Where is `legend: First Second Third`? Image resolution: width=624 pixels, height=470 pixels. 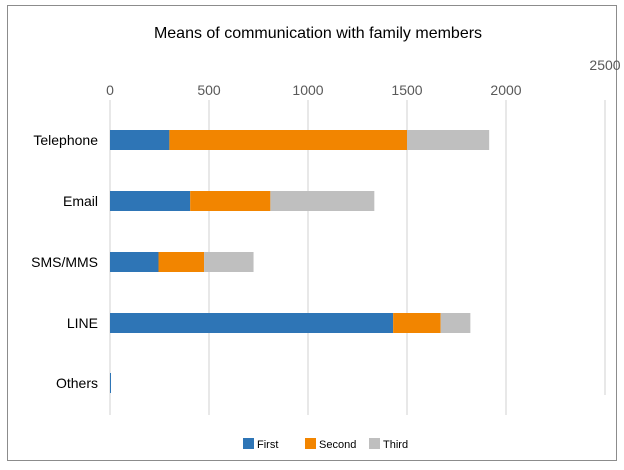
legend: First Second Third is located at coordinates (325, 444).